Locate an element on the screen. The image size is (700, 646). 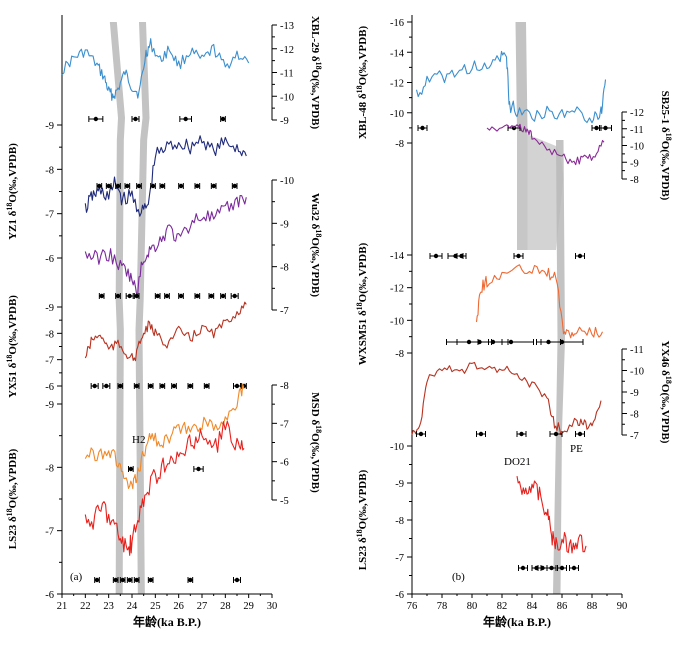
trace-ls23 is located at coordinates (164, 488).